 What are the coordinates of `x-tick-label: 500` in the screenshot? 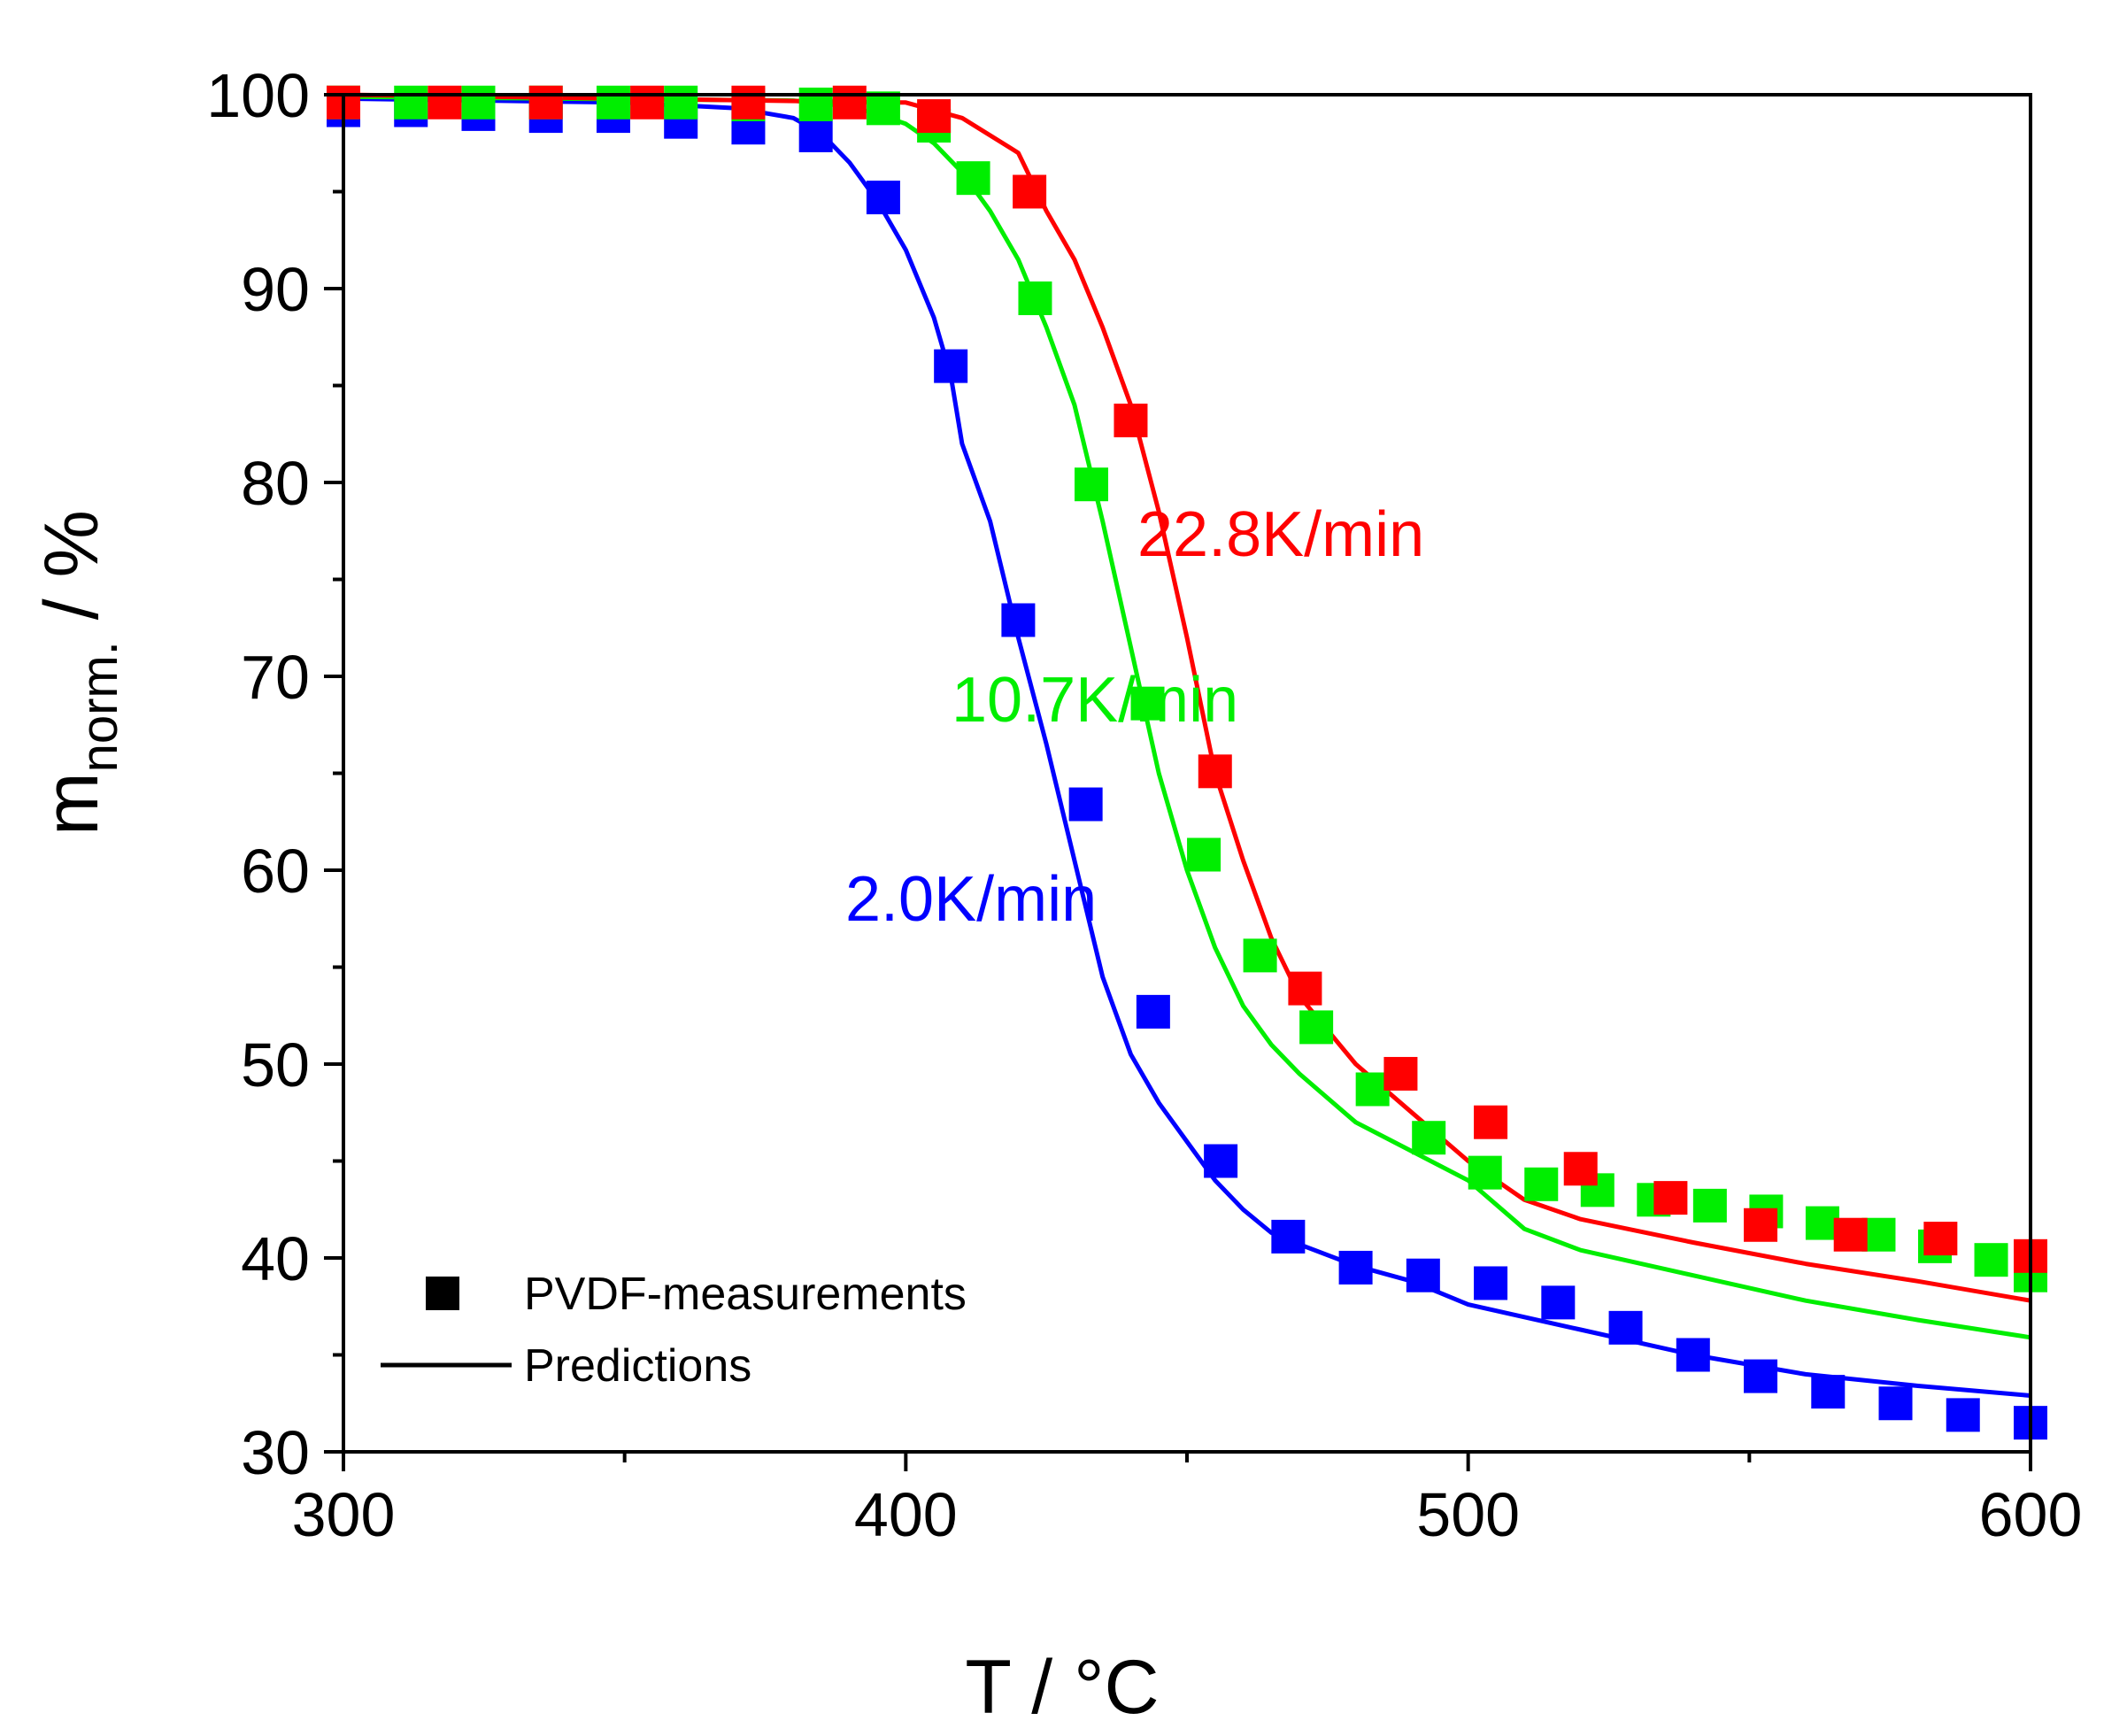 It's located at (1468, 1515).